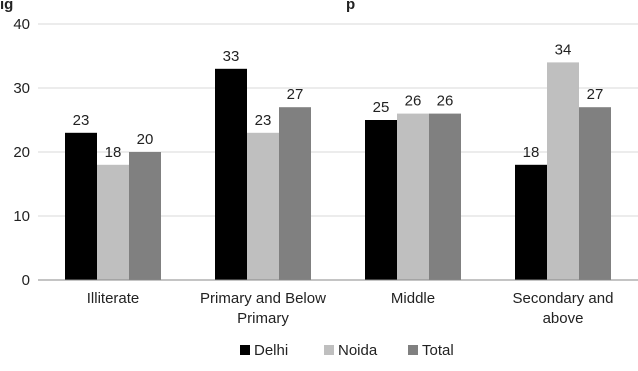 The height and width of the screenshot is (371, 638). I want to click on y-tick-label: 30, so click(21, 88).